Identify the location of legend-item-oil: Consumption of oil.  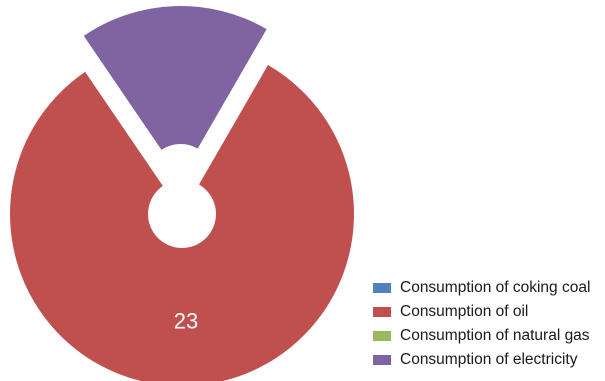
(481, 312).